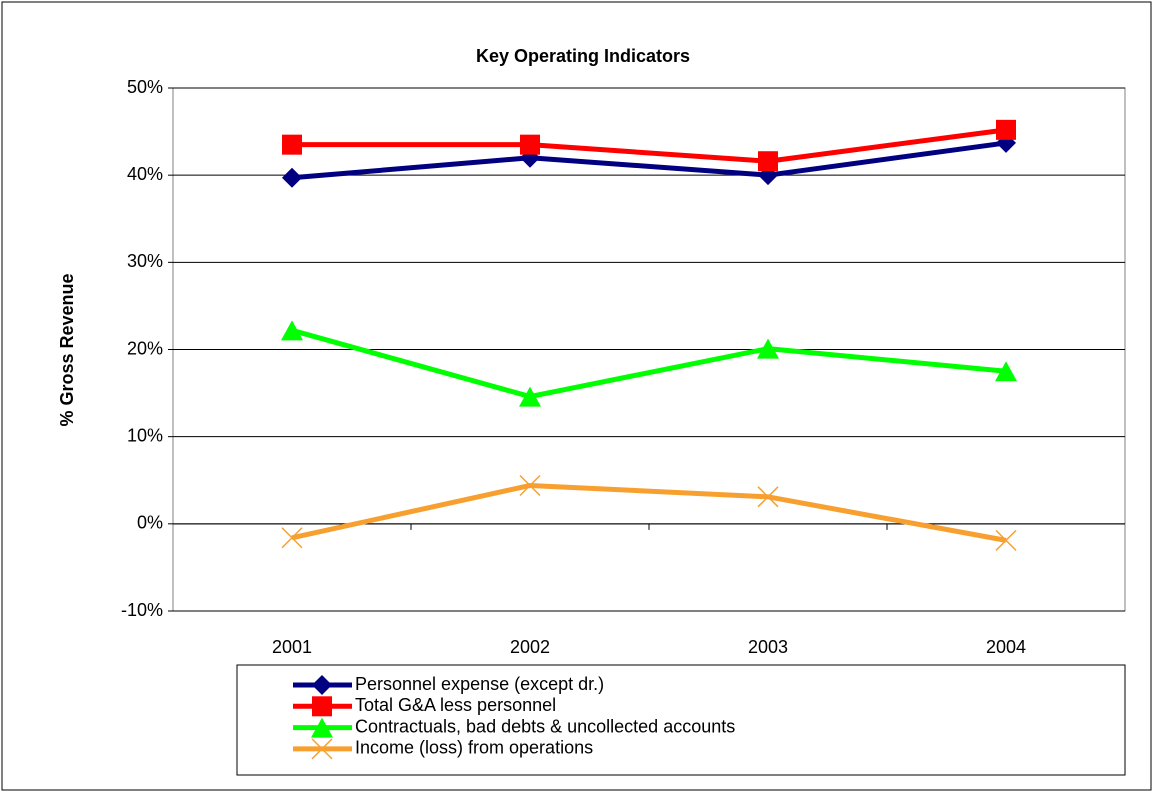 The height and width of the screenshot is (798, 1154). I want to click on y-tick-label: -10%, so click(142, 610).